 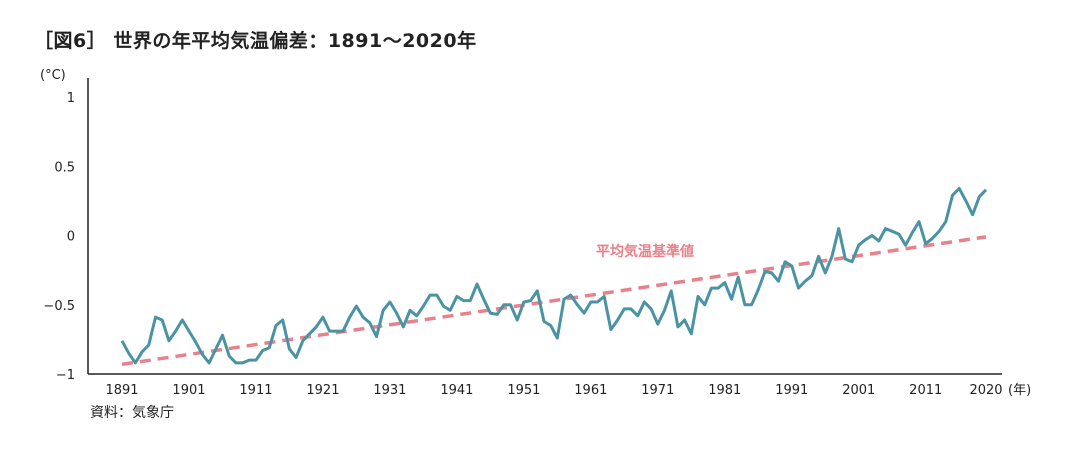 I want to click on y-axis-label: (°C), so click(x=53, y=75).